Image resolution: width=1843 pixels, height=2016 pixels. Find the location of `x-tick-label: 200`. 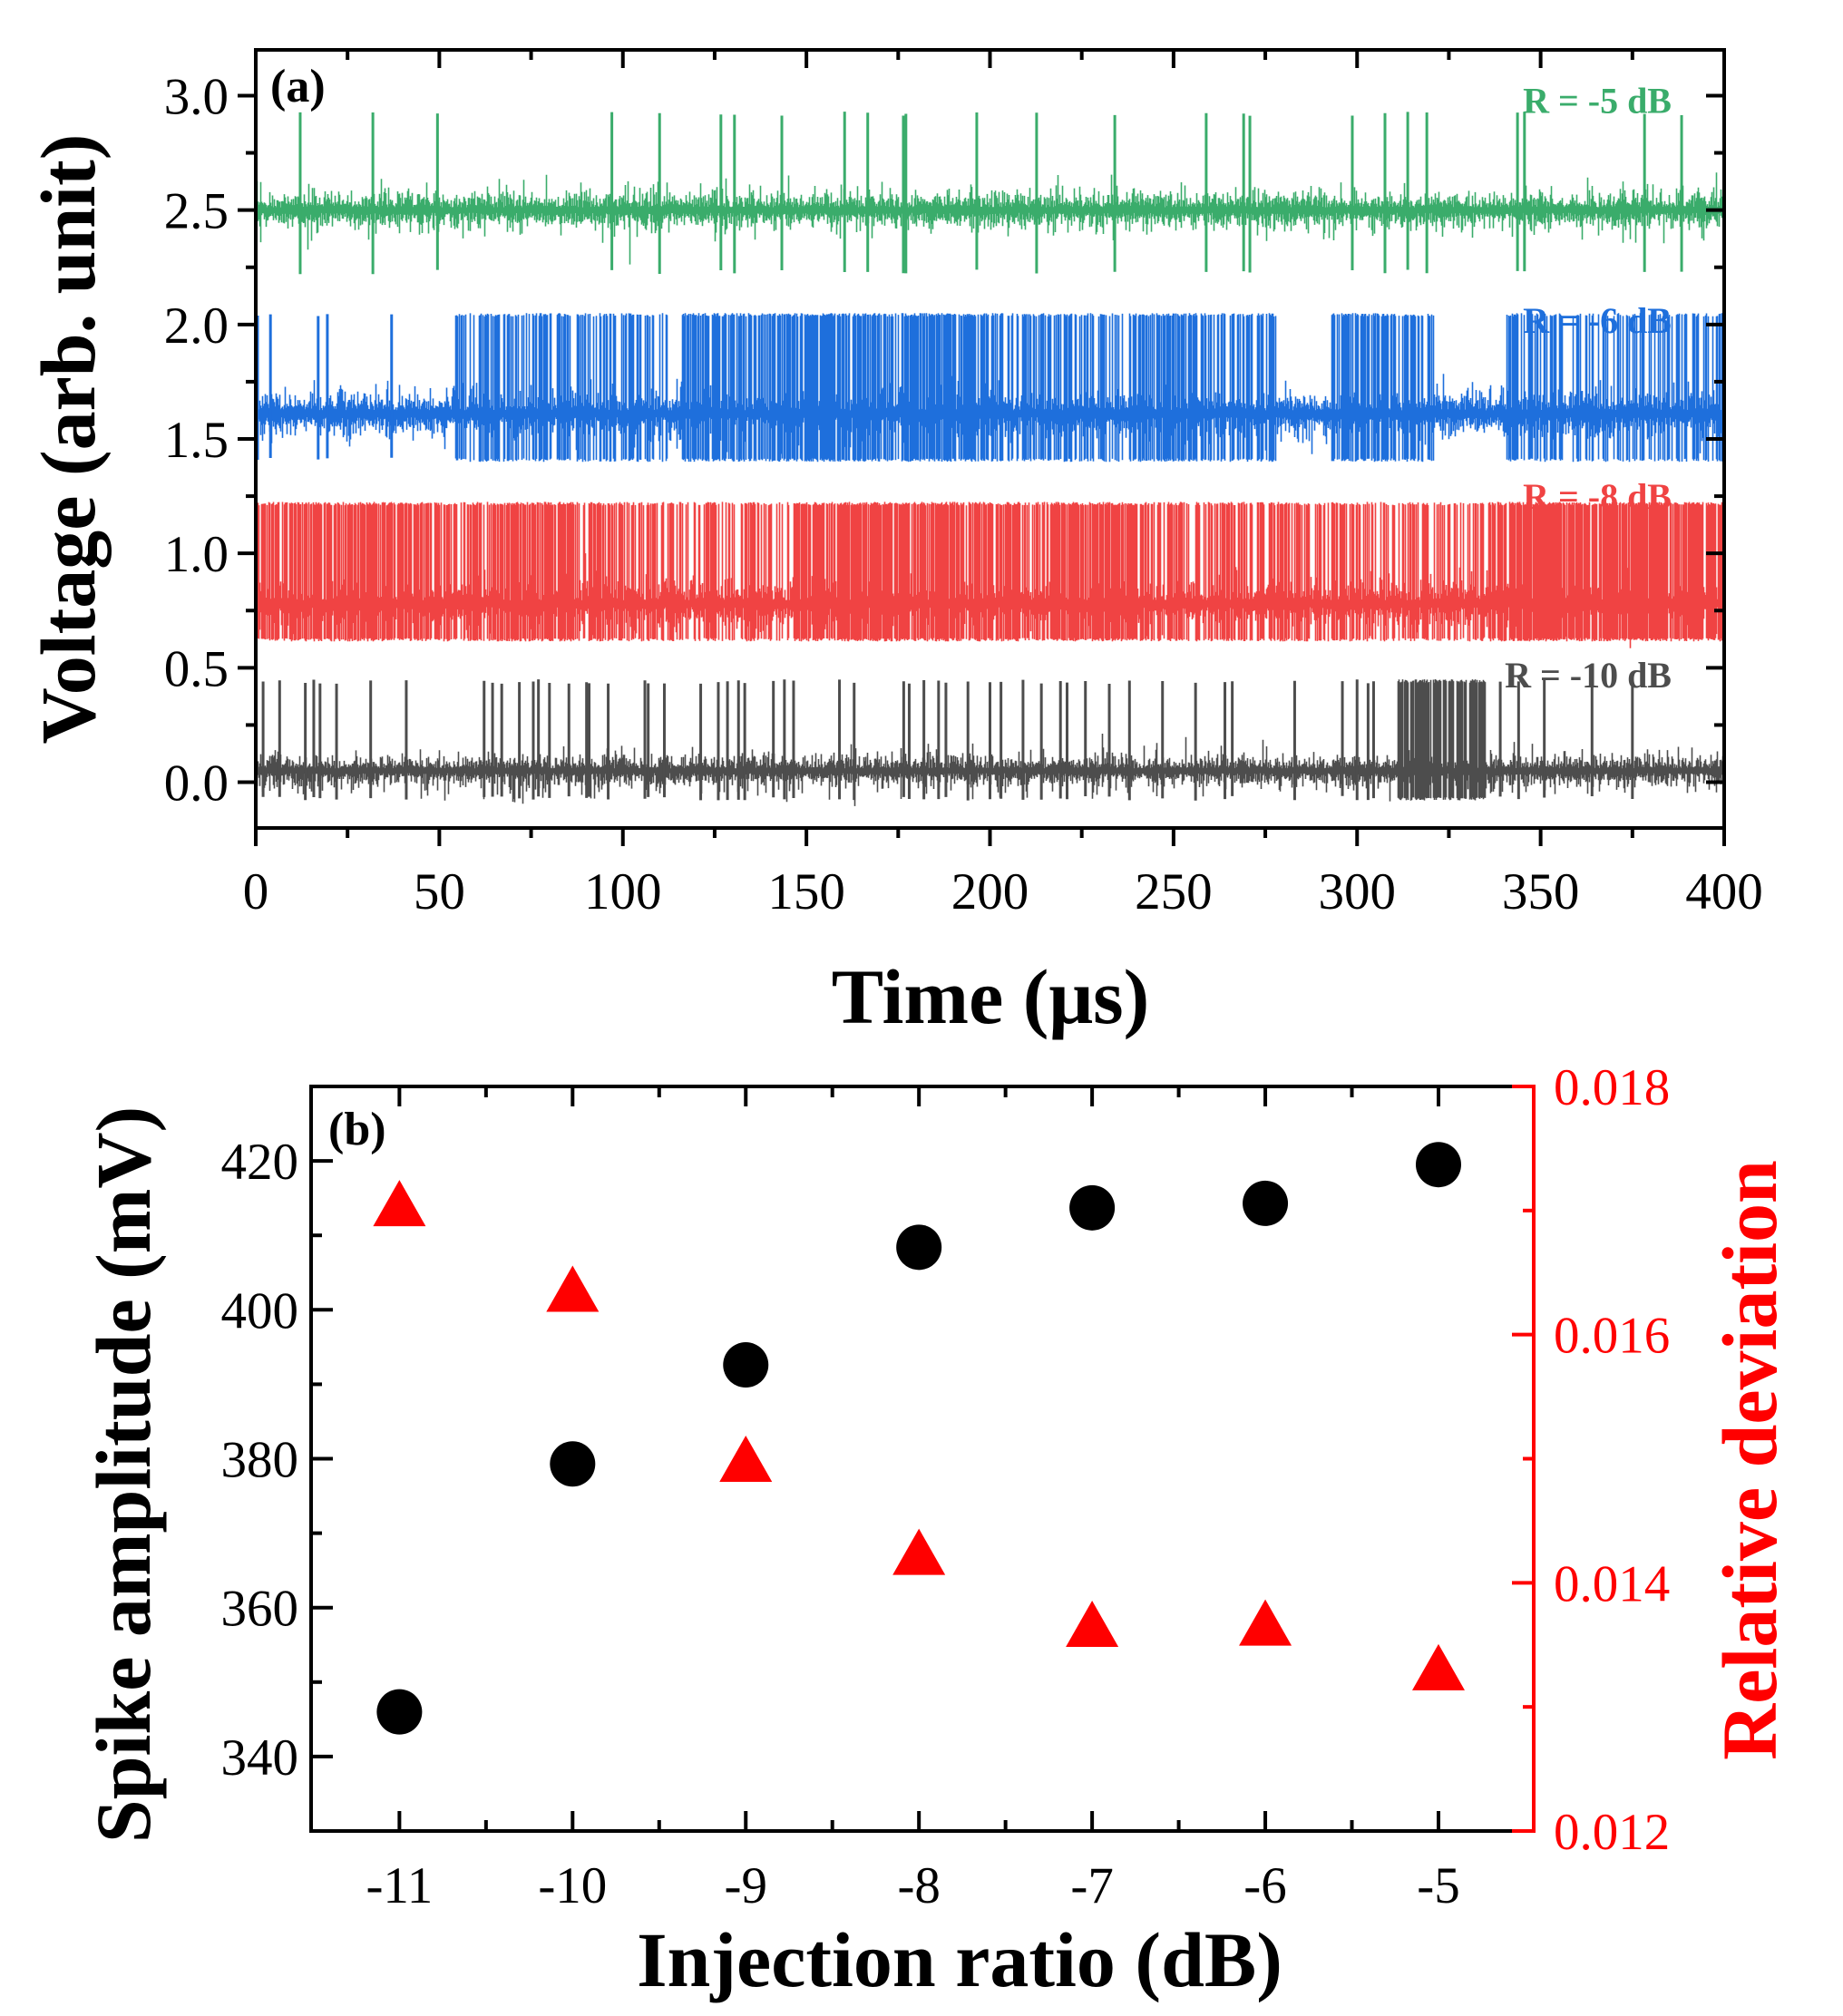

x-tick-label: 200 is located at coordinates (990, 891).